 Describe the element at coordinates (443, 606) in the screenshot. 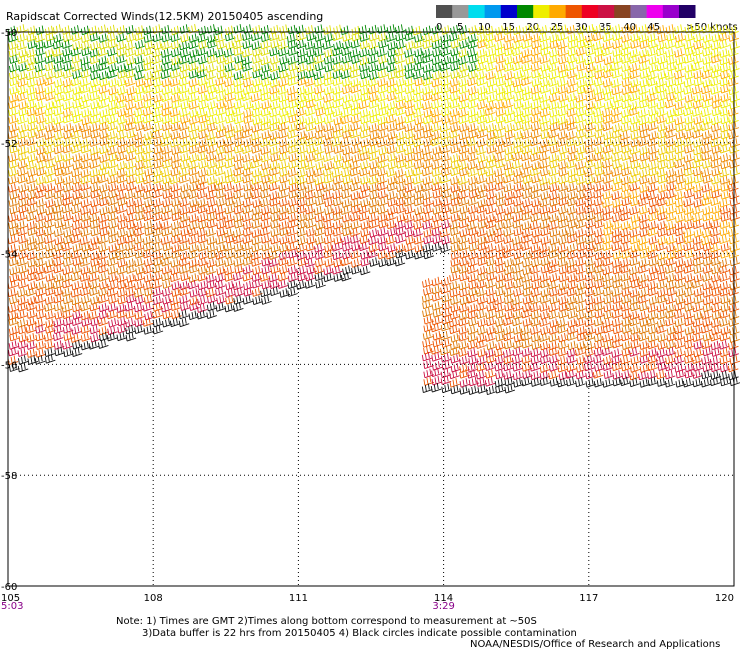

I see `time-label: 3:29` at that location.